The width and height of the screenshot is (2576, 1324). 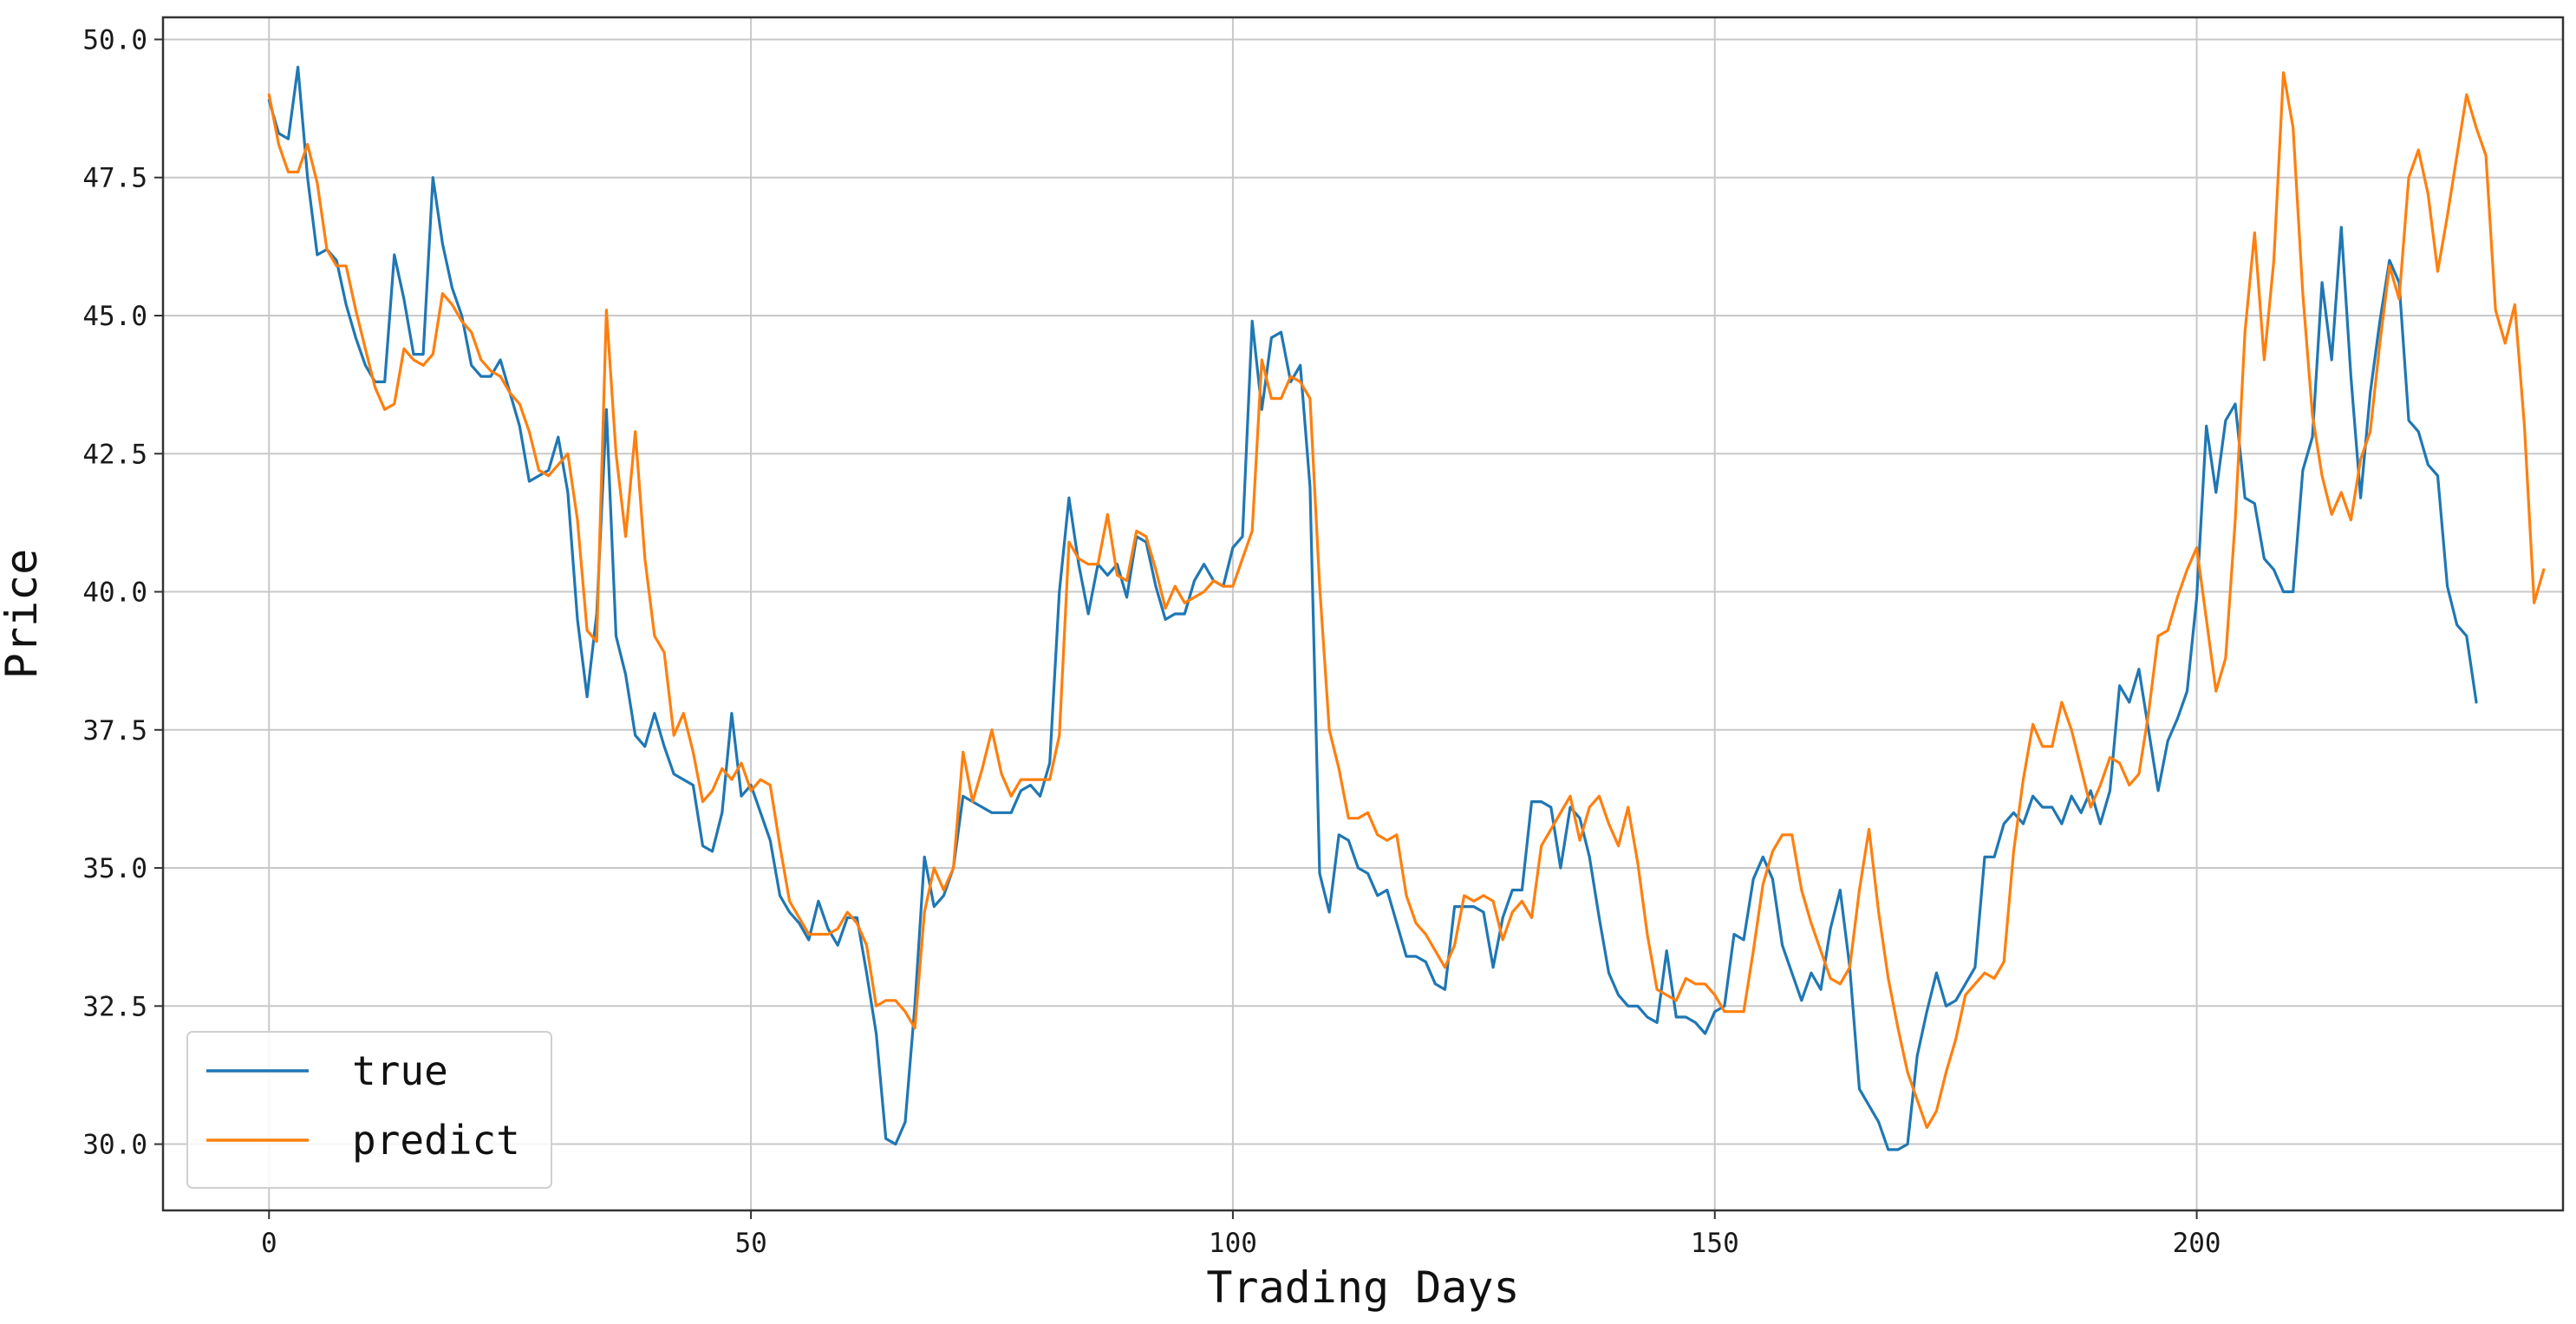 I want to click on y-tick-label: 47.5, so click(x=115, y=178).